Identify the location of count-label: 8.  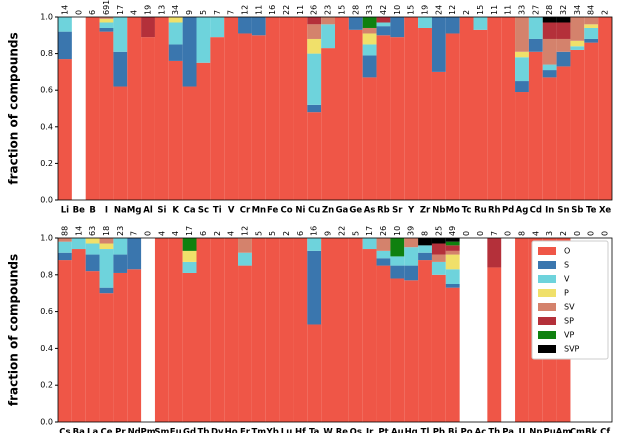
(521, 233).